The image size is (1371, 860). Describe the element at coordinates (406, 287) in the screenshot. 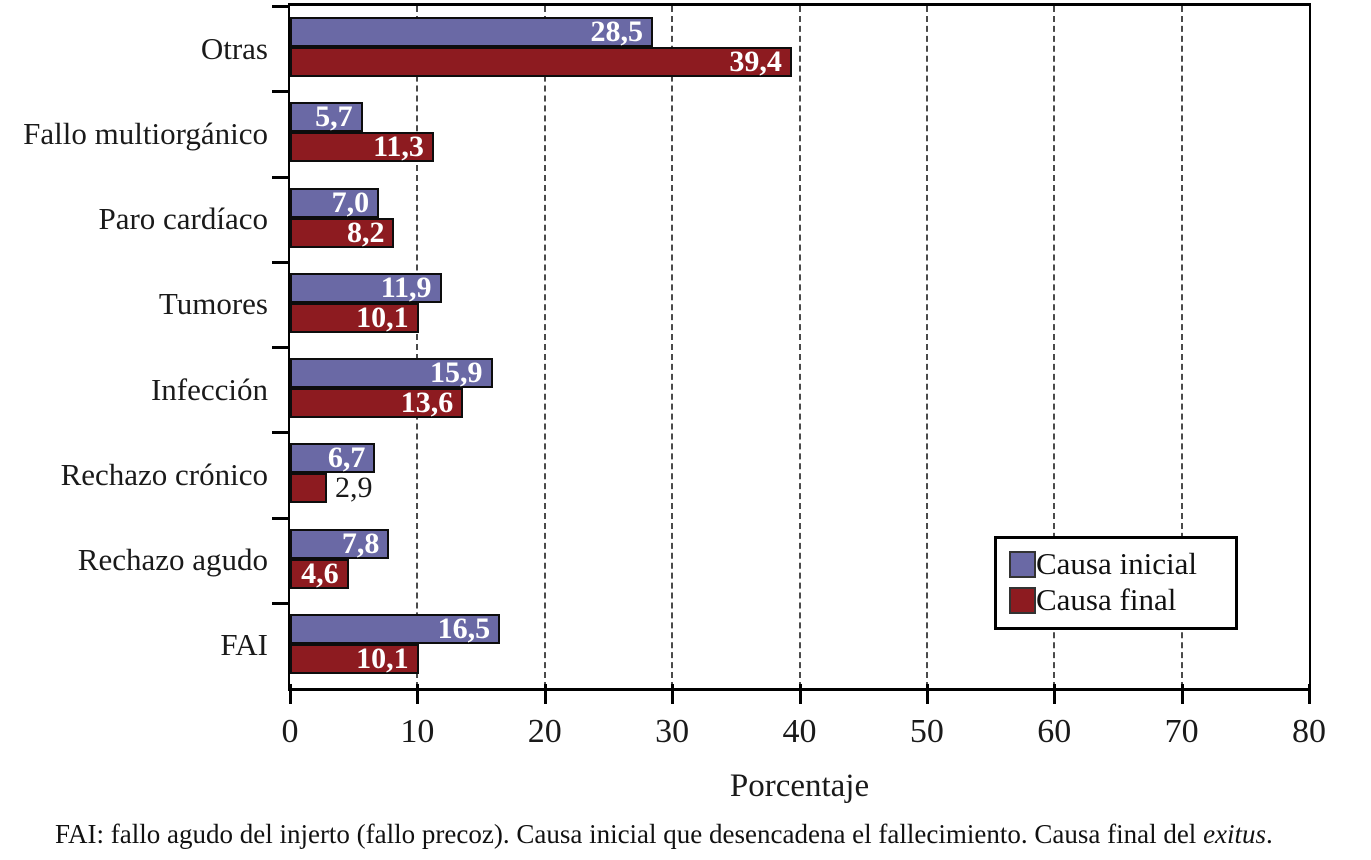

I see `bar-value-label: 11,9` at that location.